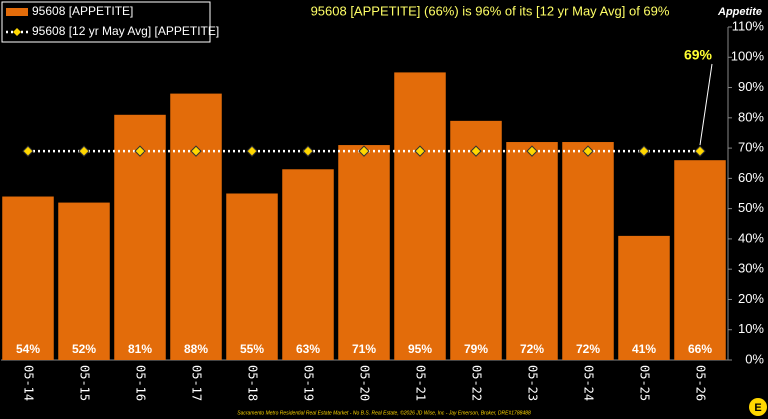 The width and height of the screenshot is (768, 419). What do you see at coordinates (706, 104) in the screenshot?
I see `annotation-leader` at bounding box center [706, 104].